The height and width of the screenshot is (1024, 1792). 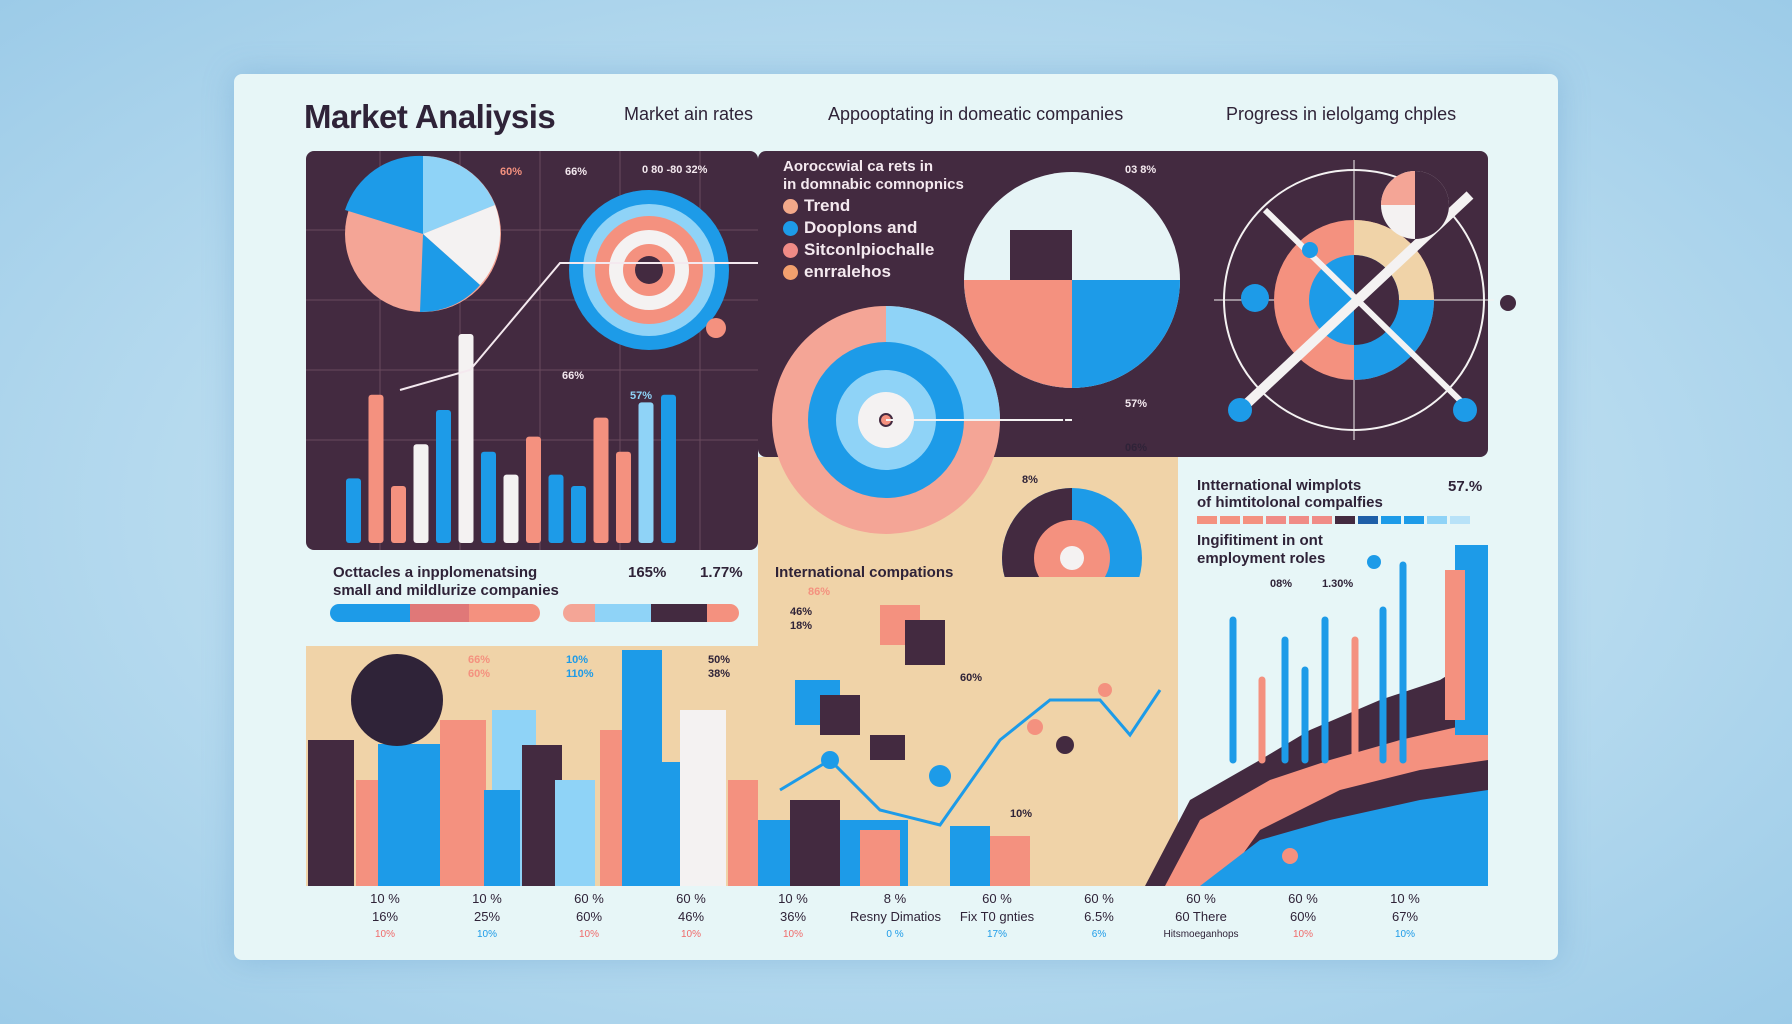 I want to click on axis-label-mid: 16%, so click(x=385, y=916).